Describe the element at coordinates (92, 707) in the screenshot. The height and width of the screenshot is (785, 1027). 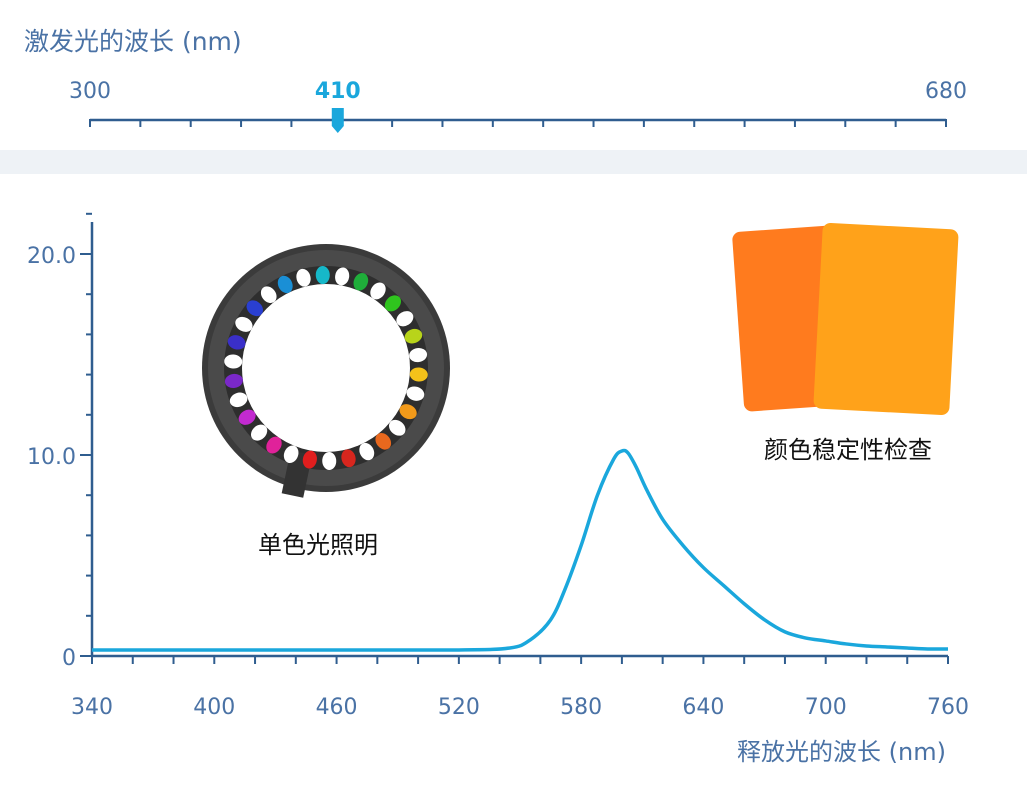
I see `x-tick-label: 340` at that location.